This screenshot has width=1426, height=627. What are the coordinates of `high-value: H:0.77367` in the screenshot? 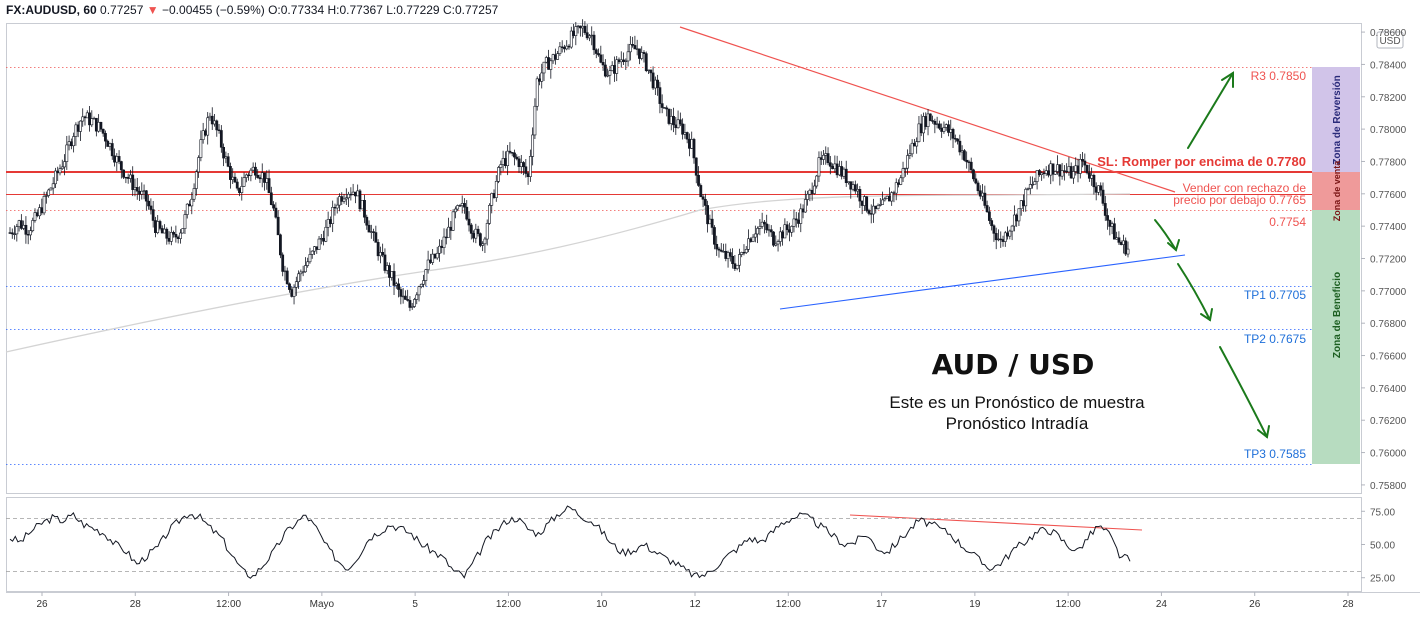 It's located at (355, 10).